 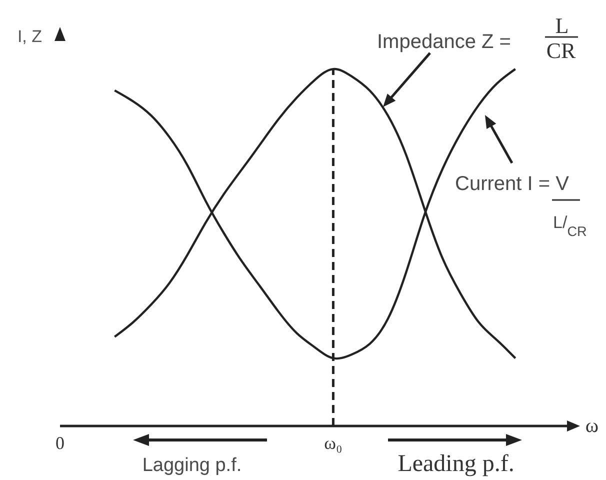 I want to click on text: Impedance Z =, so click(x=444, y=42).